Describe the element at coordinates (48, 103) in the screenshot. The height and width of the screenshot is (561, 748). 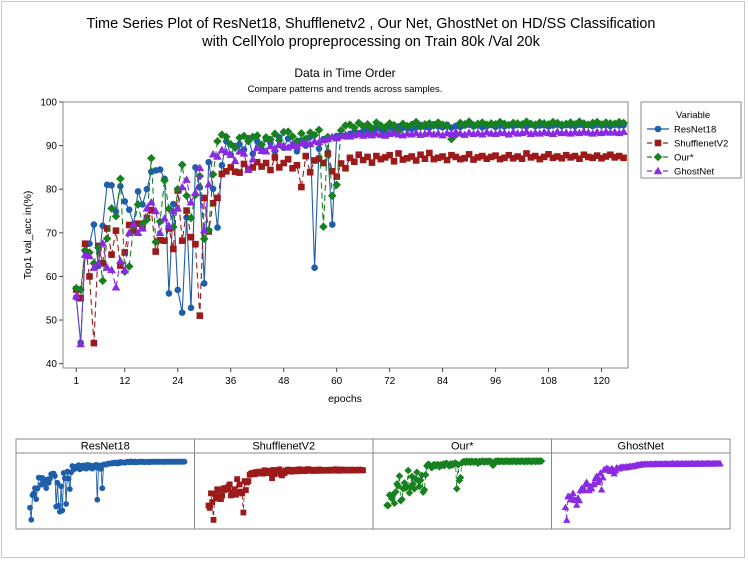
I see `y-tick-label: 100` at that location.